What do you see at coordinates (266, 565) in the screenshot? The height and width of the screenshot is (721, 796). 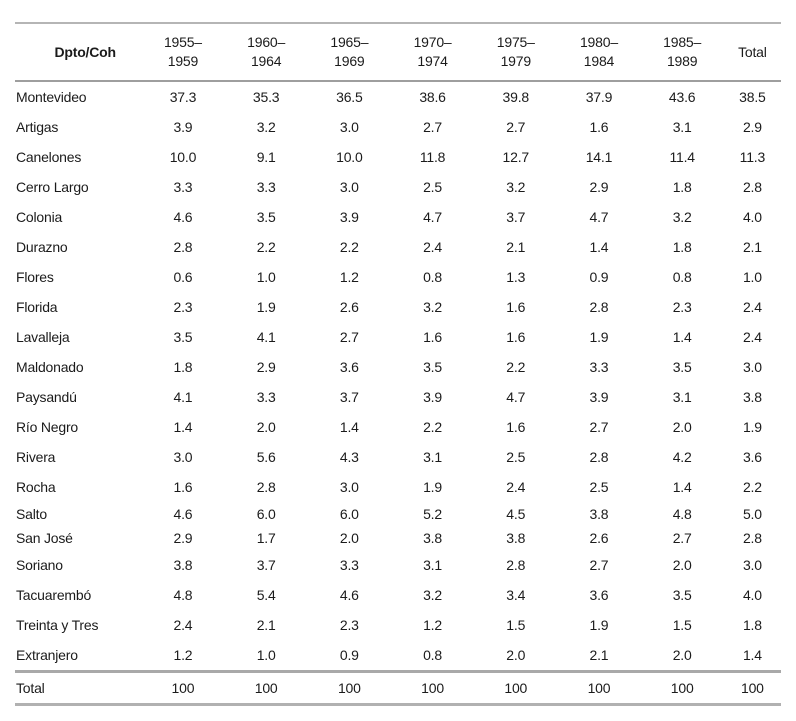 I see `cell-value: 3.7` at bounding box center [266, 565].